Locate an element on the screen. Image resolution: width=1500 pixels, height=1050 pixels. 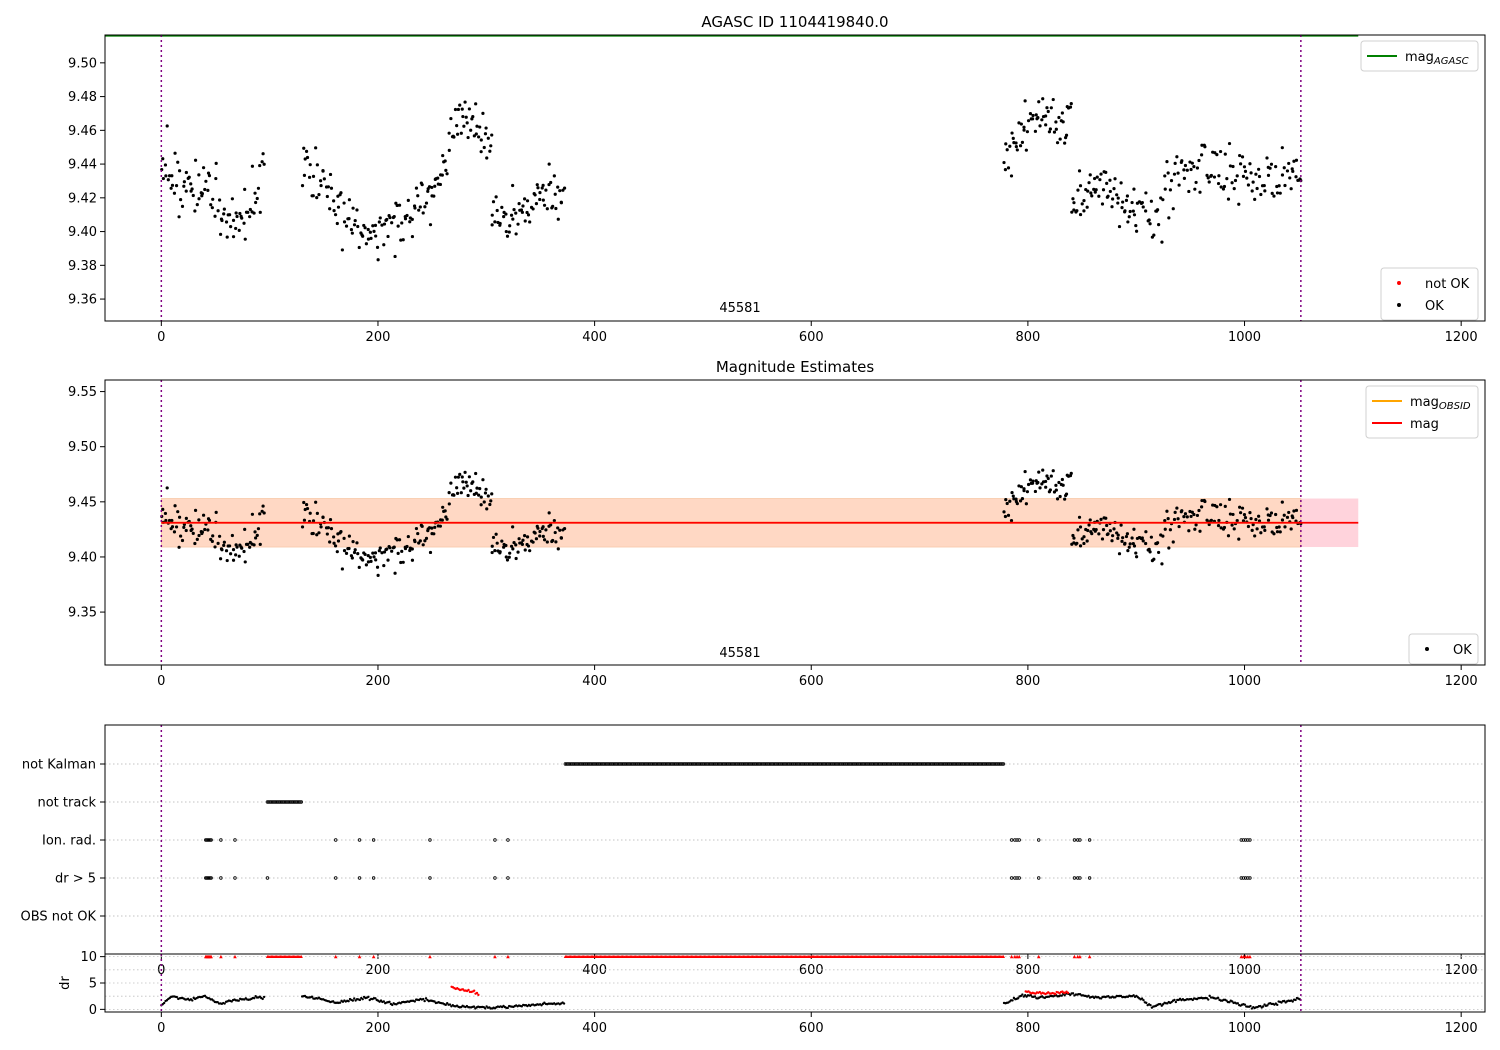
y-tick-label: 9.38 is located at coordinates (82, 266).